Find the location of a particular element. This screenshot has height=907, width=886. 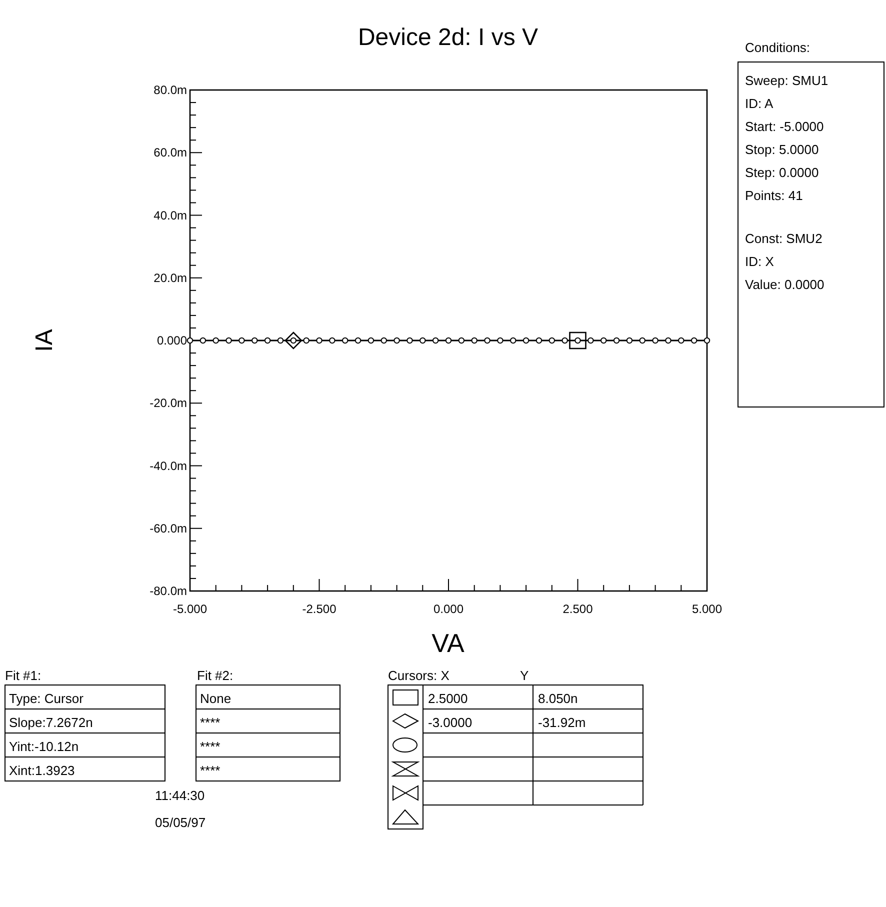

text: Start: -5.0000 is located at coordinates (784, 126).